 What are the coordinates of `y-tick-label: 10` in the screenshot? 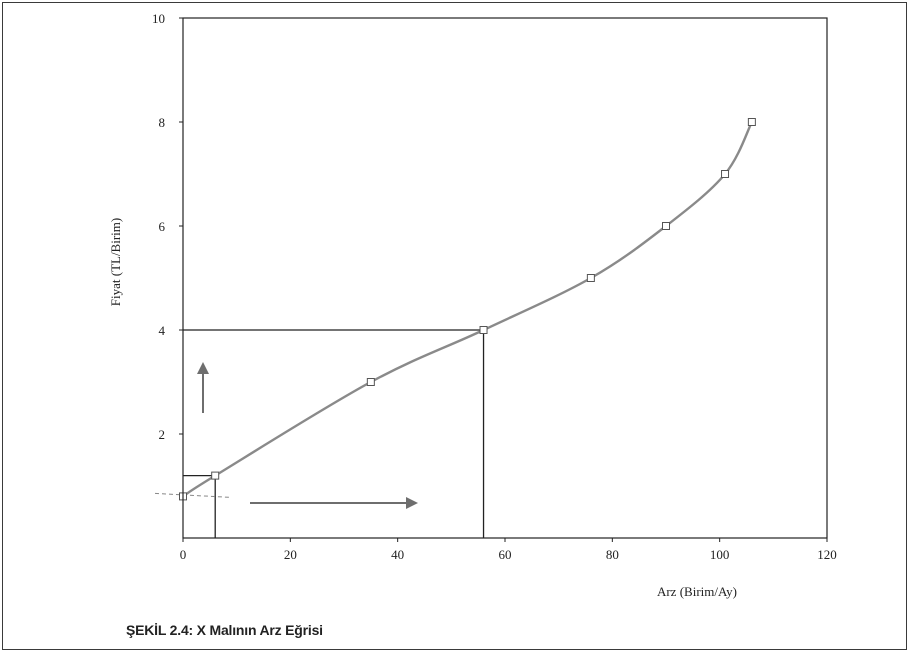 It's located at (158, 18).